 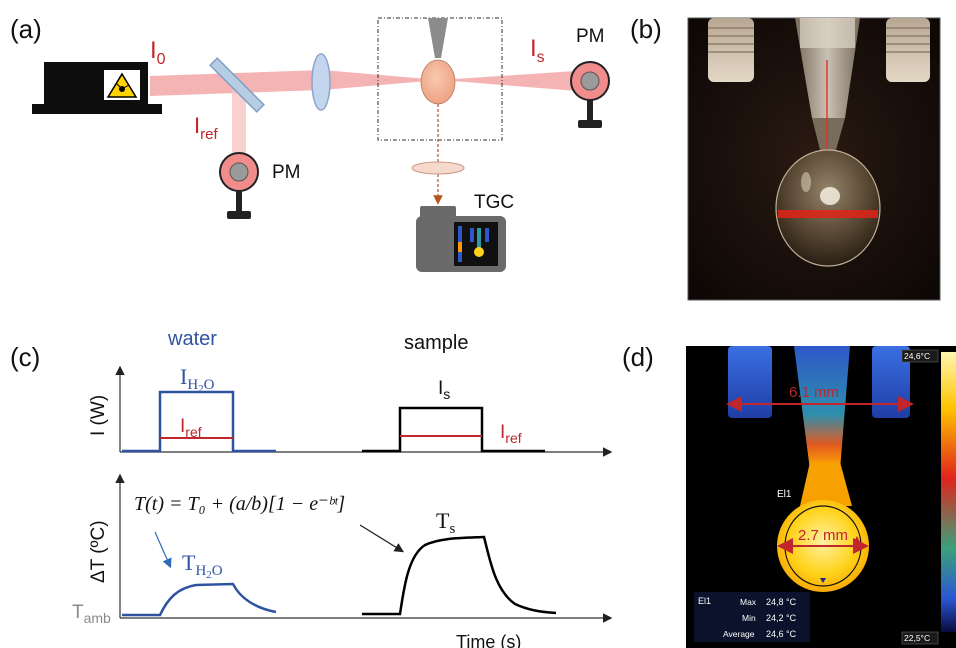 What do you see at coordinates (239, 504) in the screenshot?
I see `heating-equation: T(t) = T₀ + (a/b)[1 − e⁻ᵇᵗ]` at bounding box center [239, 504].